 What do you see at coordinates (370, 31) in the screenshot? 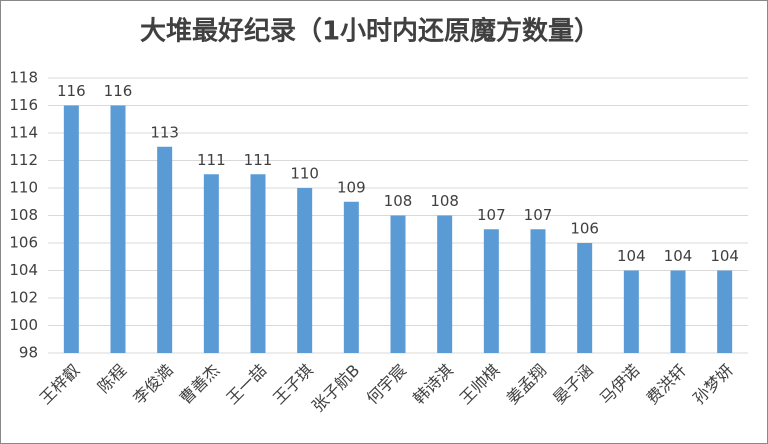
I see `chart-title: 大堆最好纪录（1小时内还原魔方数量）` at bounding box center [370, 31].